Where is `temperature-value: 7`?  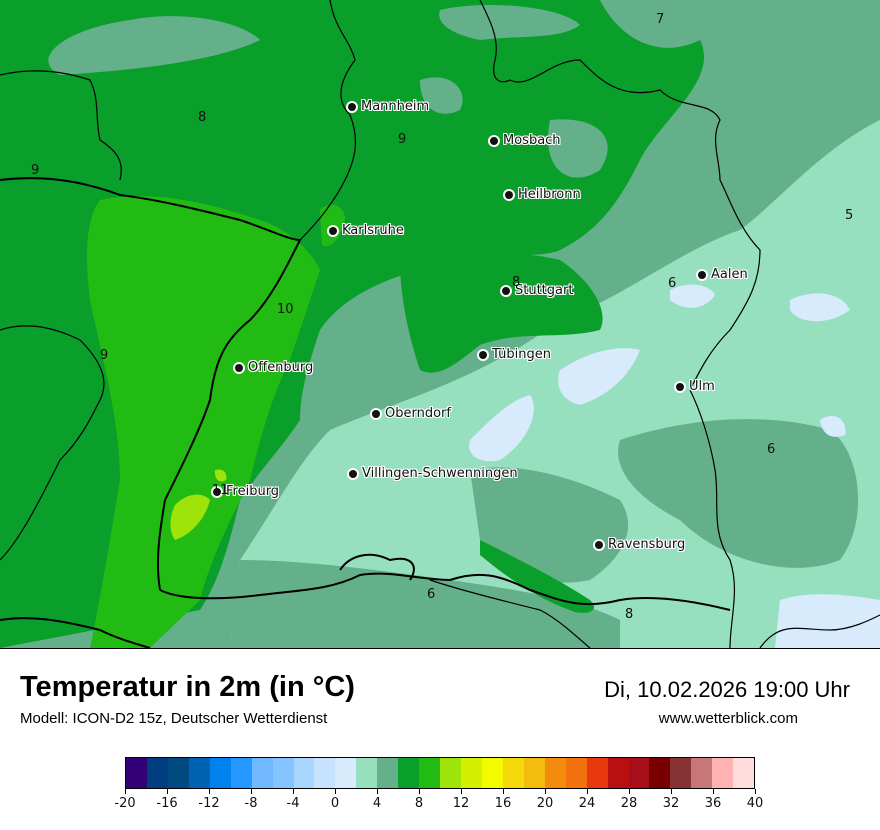
temperature-value: 7 is located at coordinates (660, 19).